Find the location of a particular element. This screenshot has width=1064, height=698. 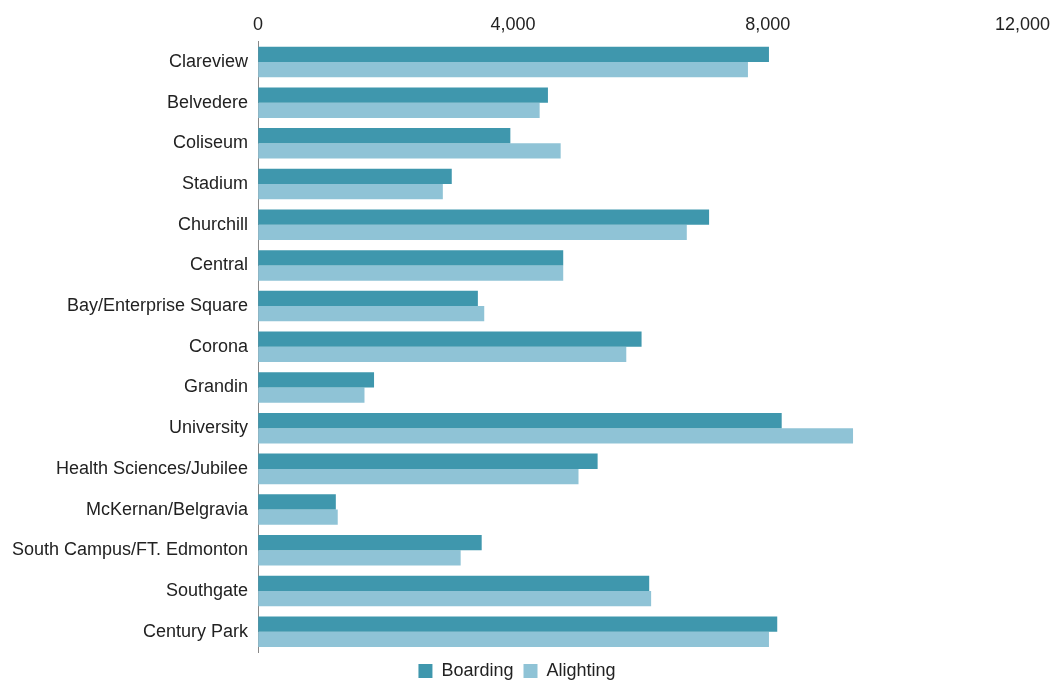

y-tick-label: McKernan/Belgravia is located at coordinates (168, 508).